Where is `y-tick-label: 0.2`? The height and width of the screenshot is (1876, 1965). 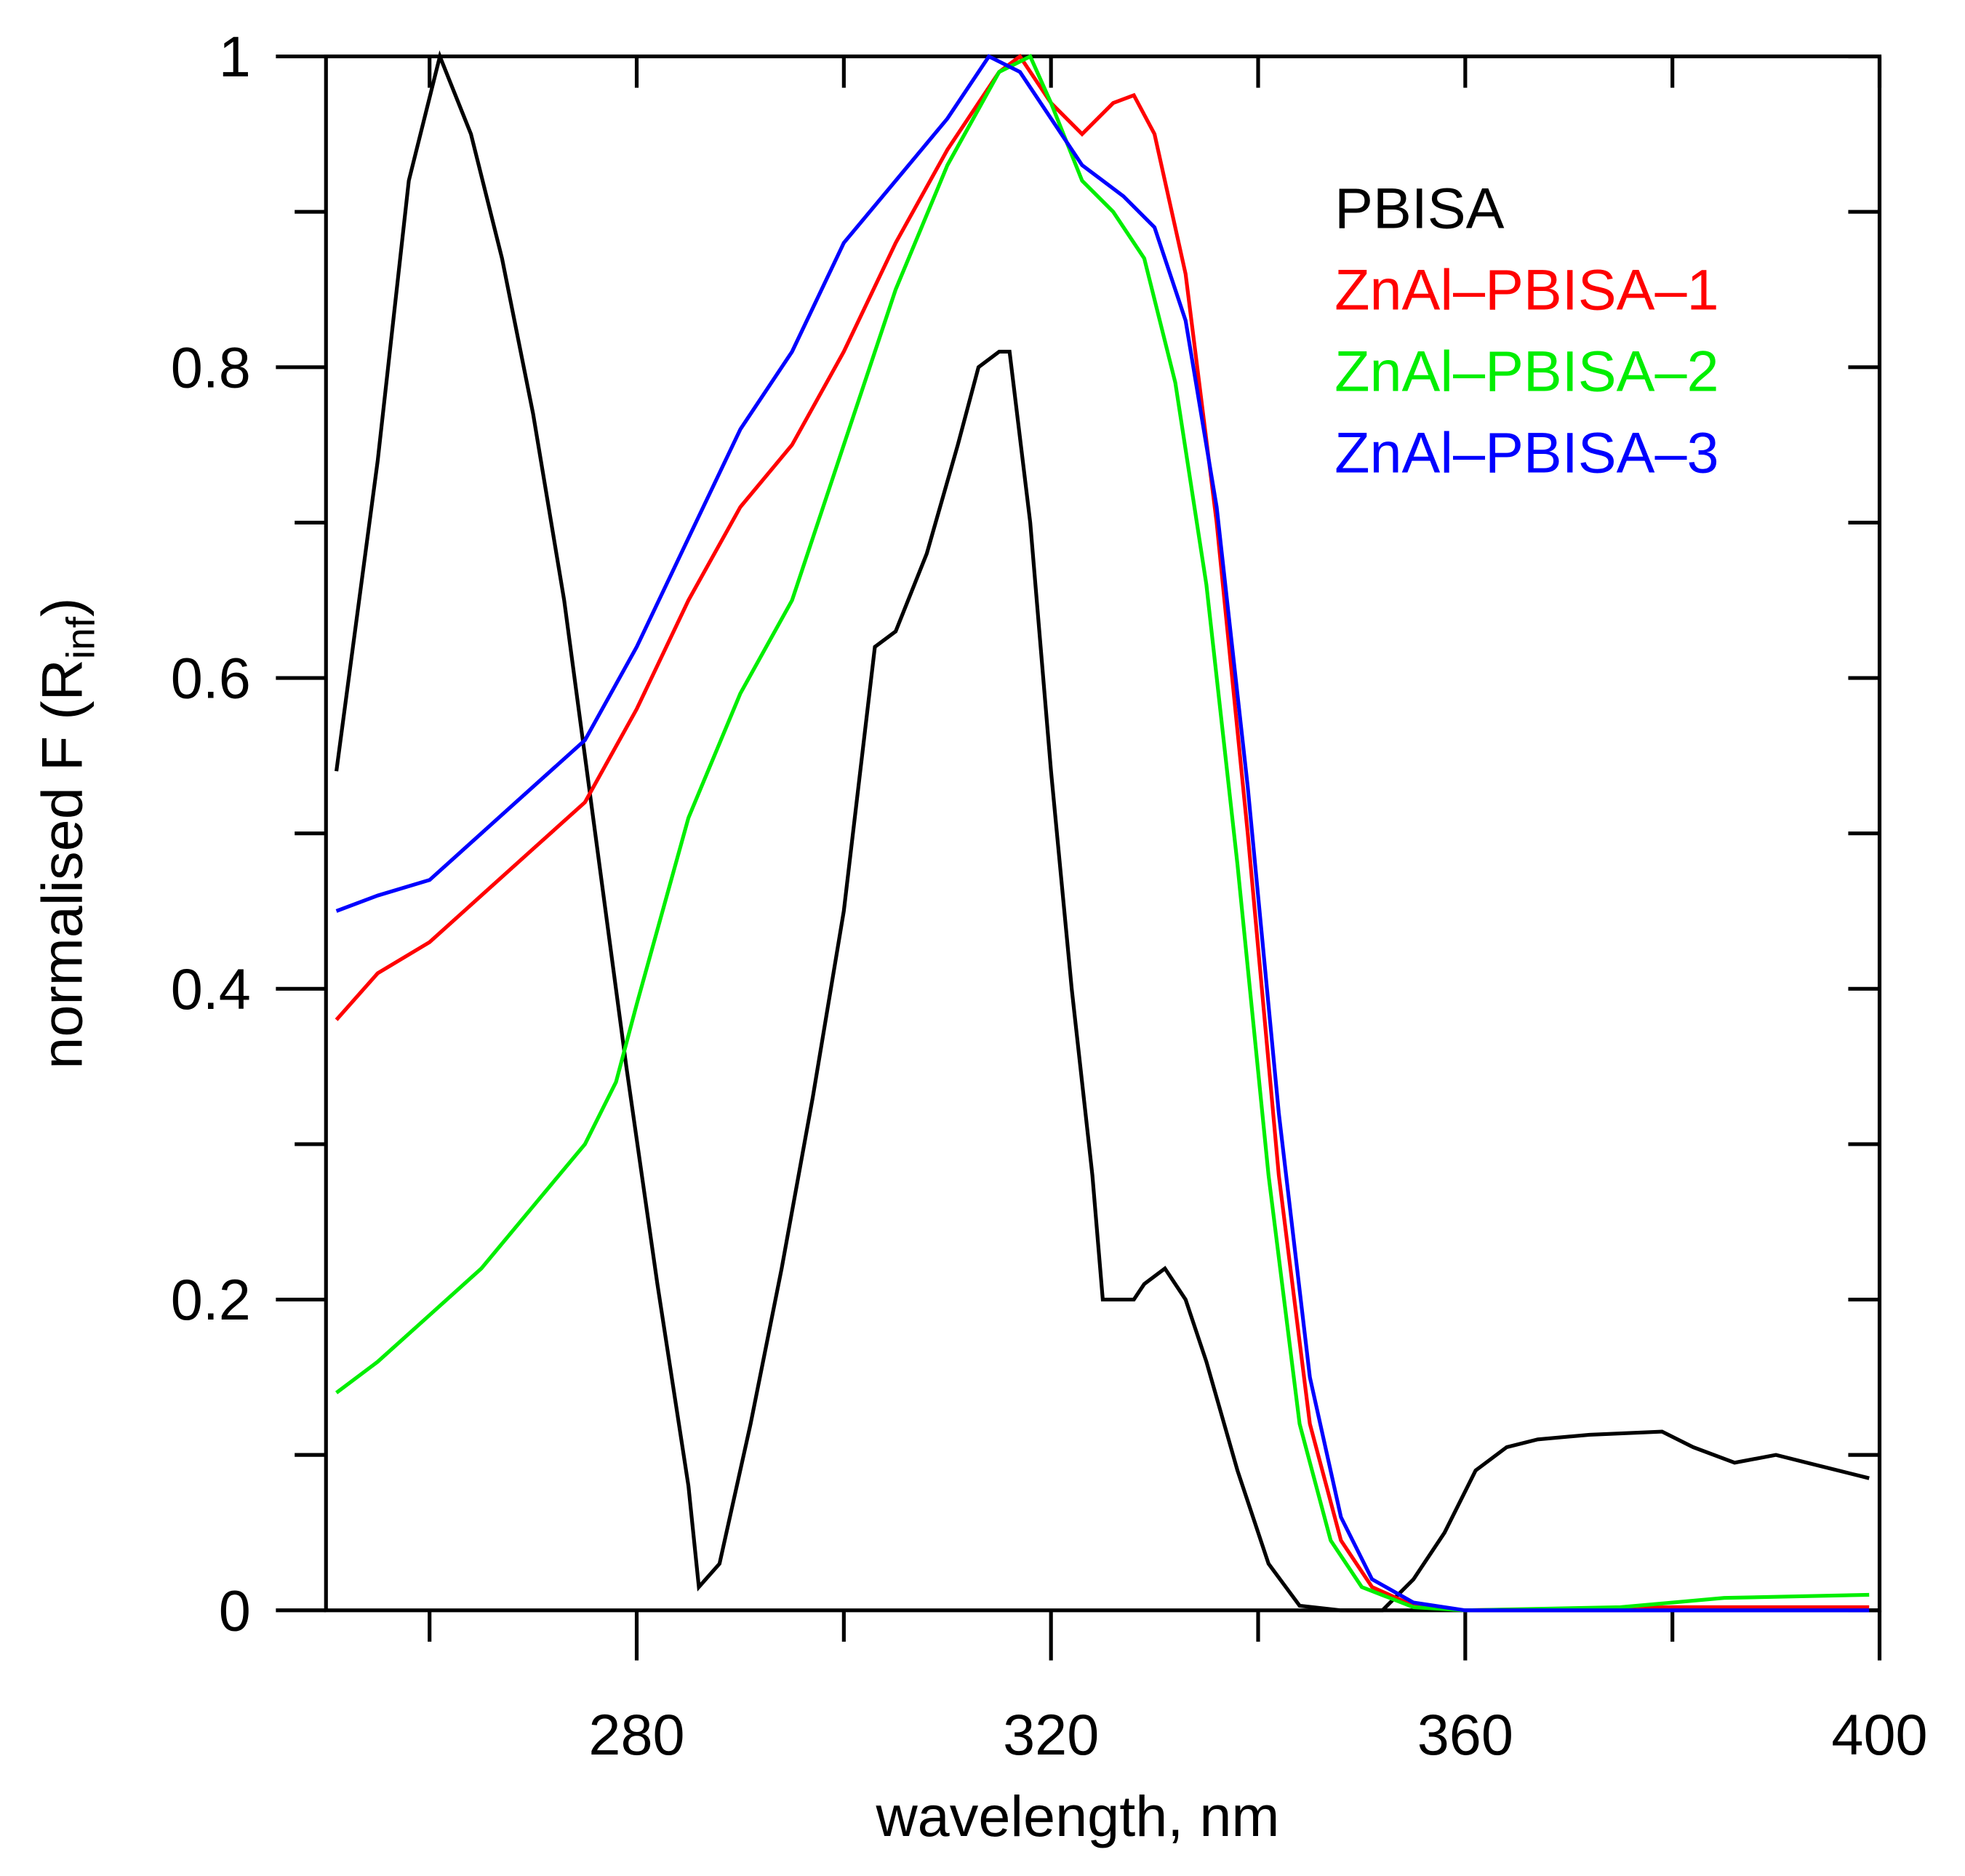 y-tick-label: 0.2 is located at coordinates (211, 1300).